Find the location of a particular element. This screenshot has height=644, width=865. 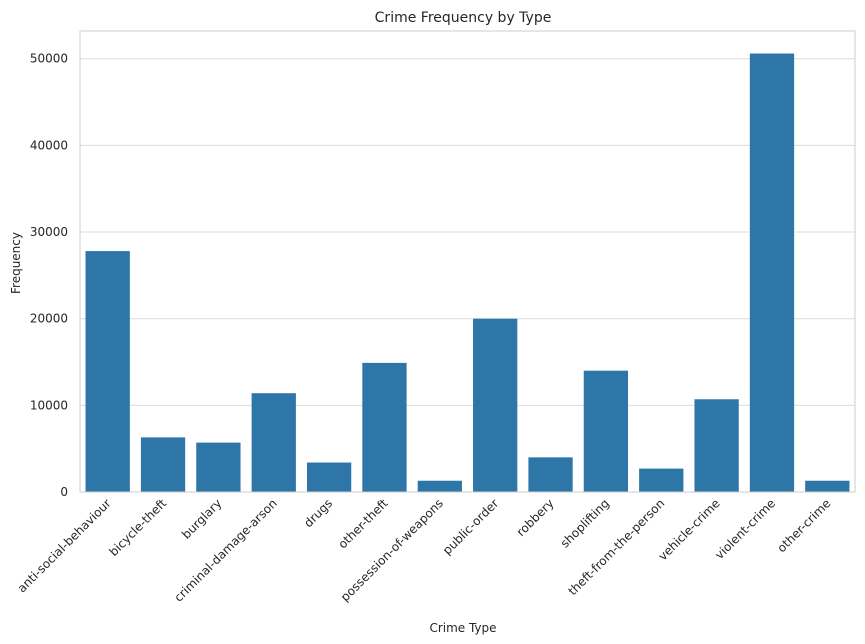

bar-other-theft is located at coordinates (384, 427).